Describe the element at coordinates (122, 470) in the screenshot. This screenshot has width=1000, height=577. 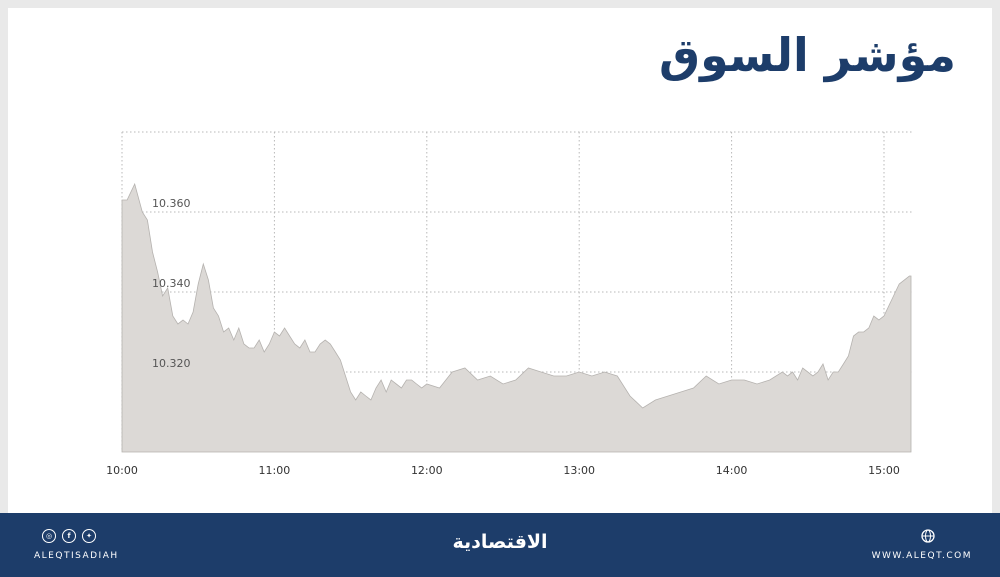
I see `x-tick-label-0: 10:00` at that location.